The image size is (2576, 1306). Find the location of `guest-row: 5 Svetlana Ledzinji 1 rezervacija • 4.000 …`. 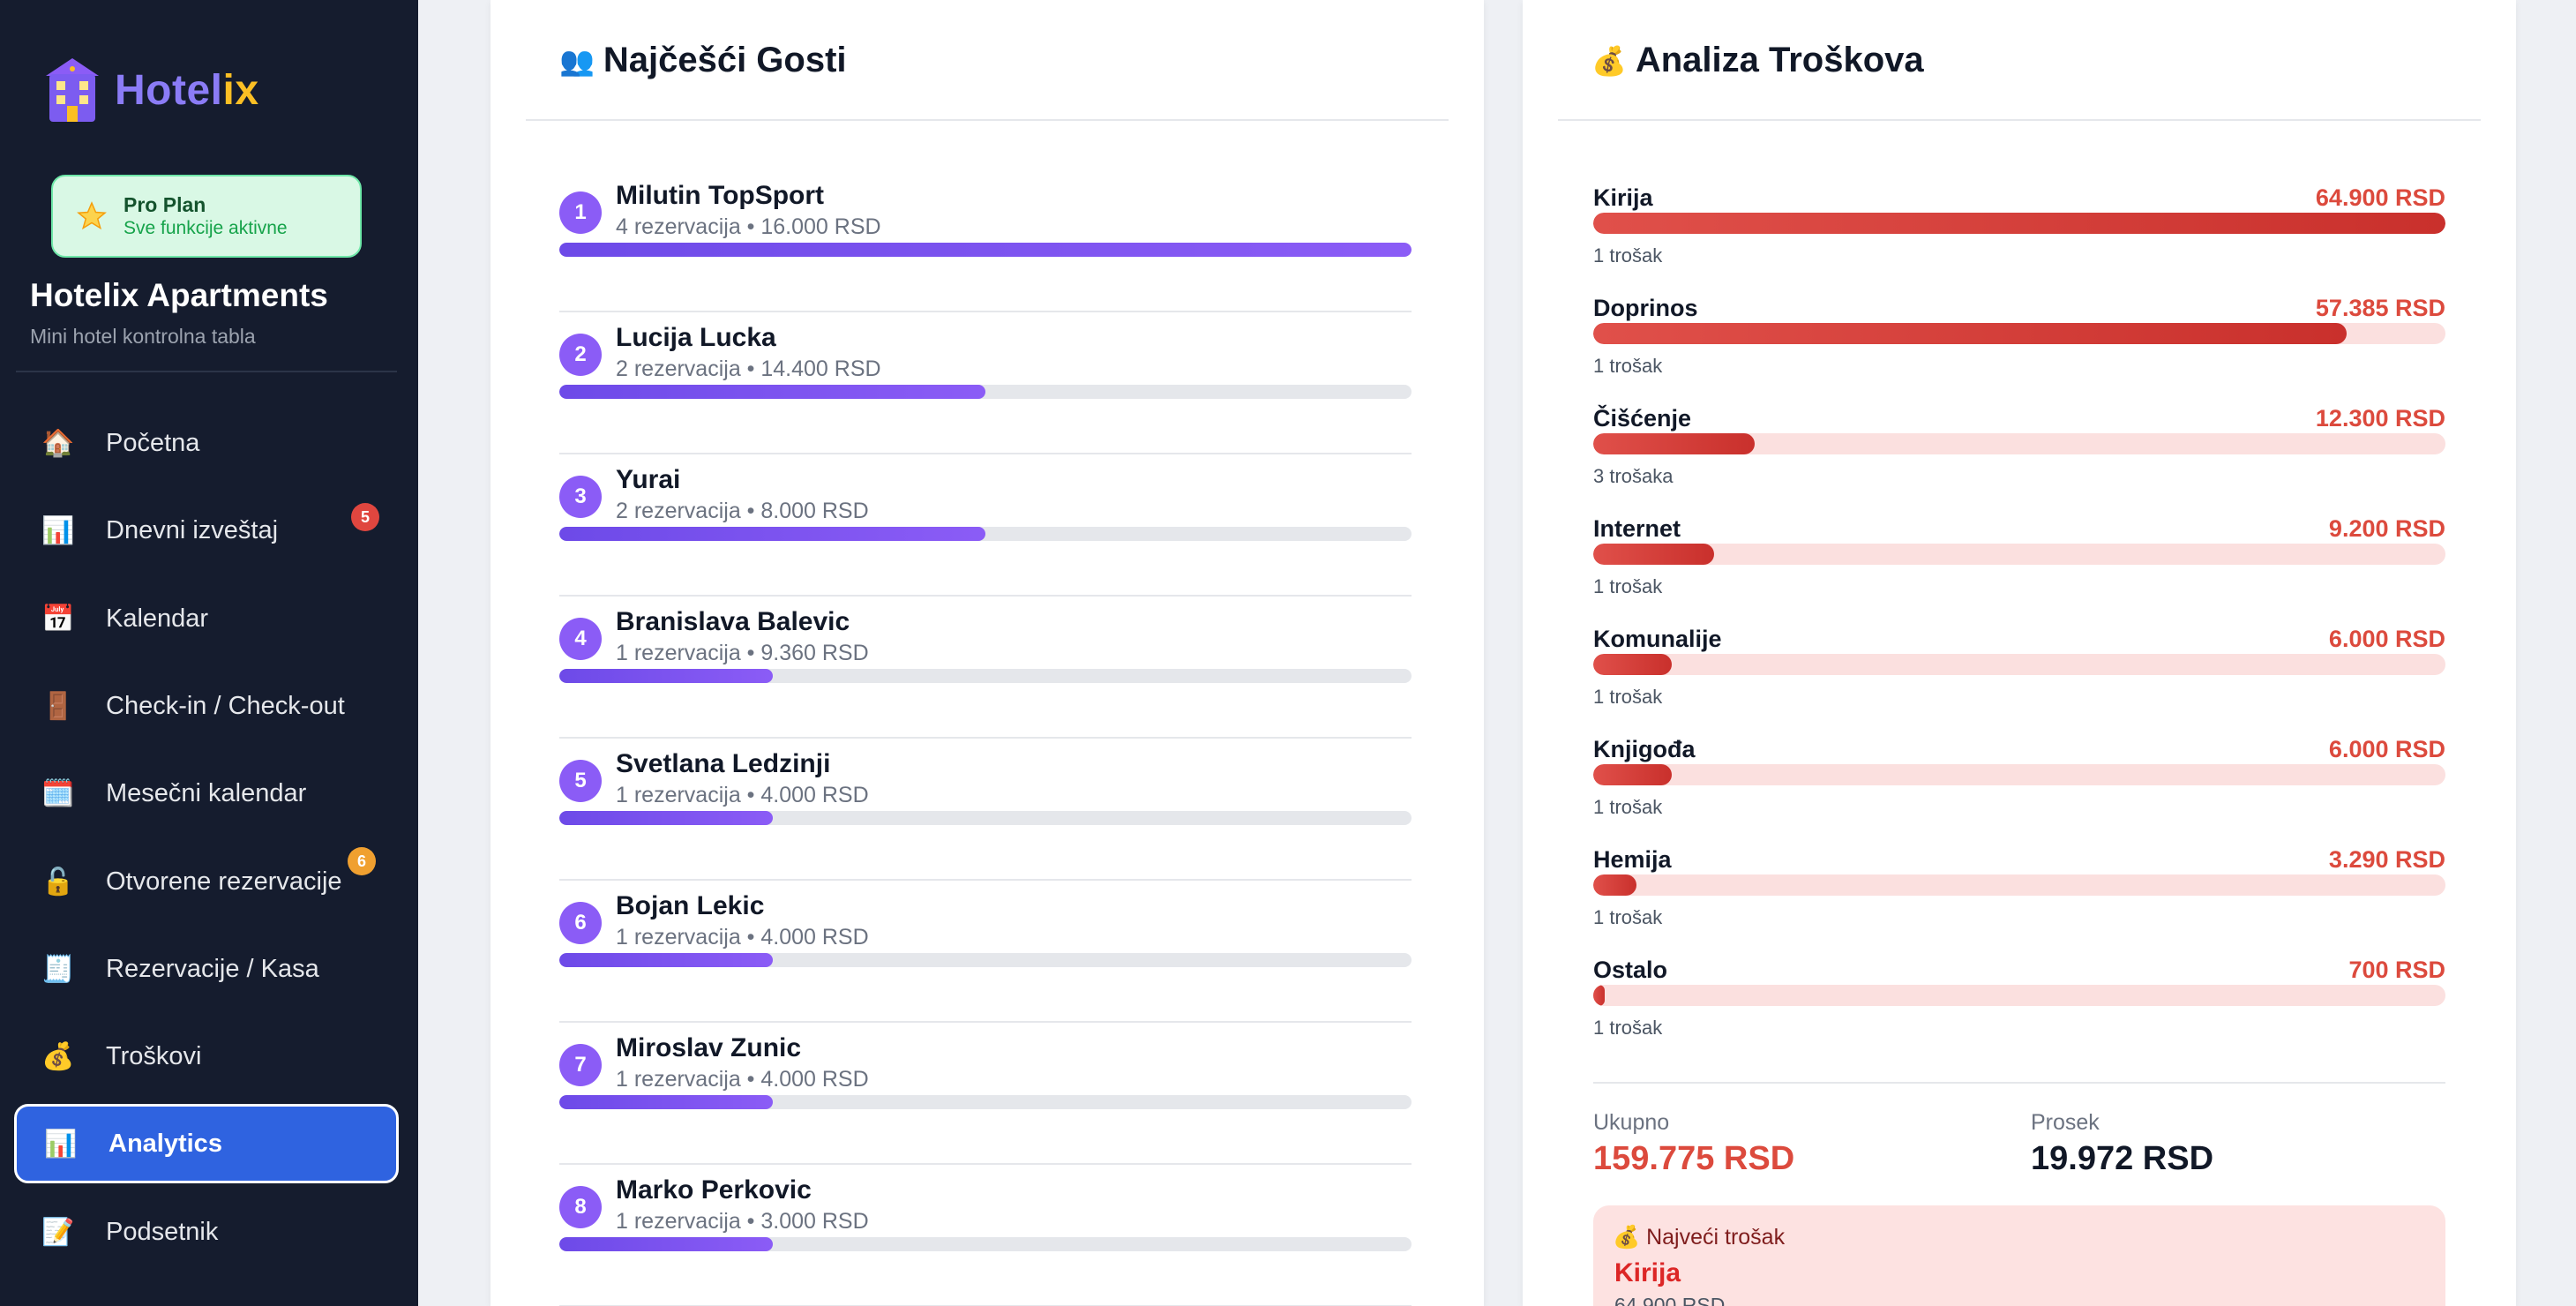

guest-row: 5 Svetlana Ledzinji 1 rezervacija • 4.000 … is located at coordinates (986, 810).